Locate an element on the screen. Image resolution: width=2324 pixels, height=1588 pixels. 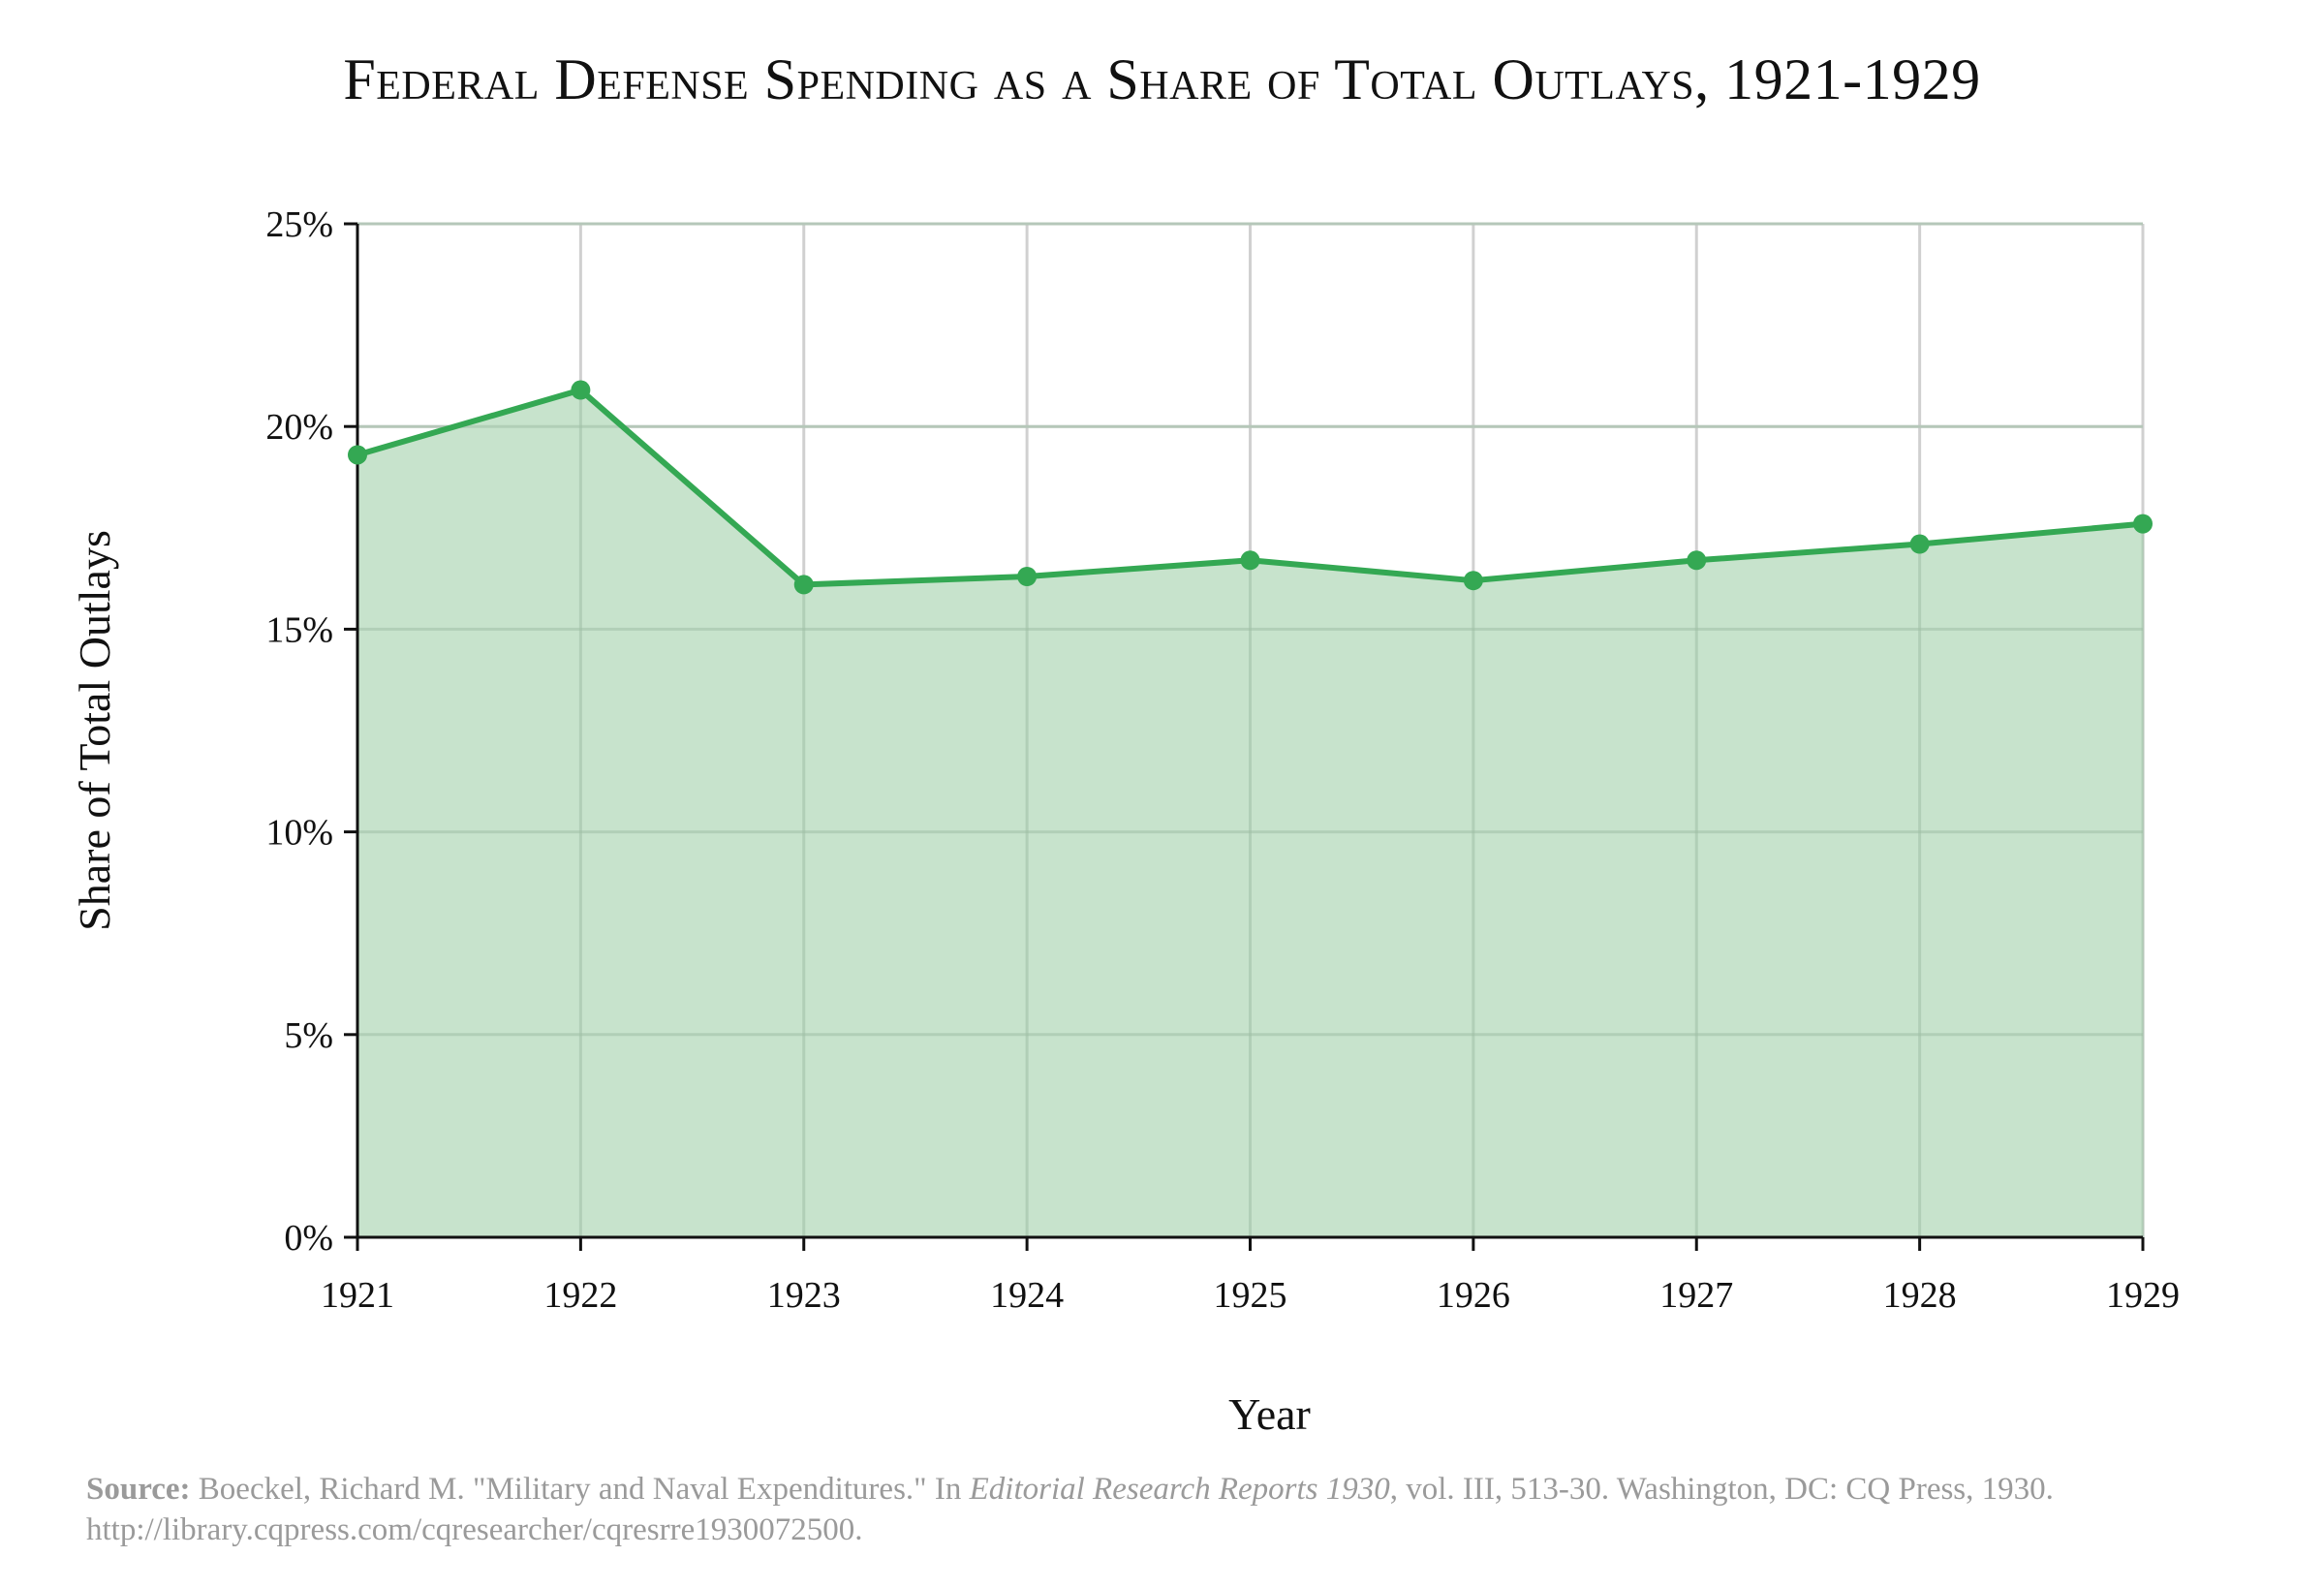
y-tick-label: 15% is located at coordinates (299, 629).